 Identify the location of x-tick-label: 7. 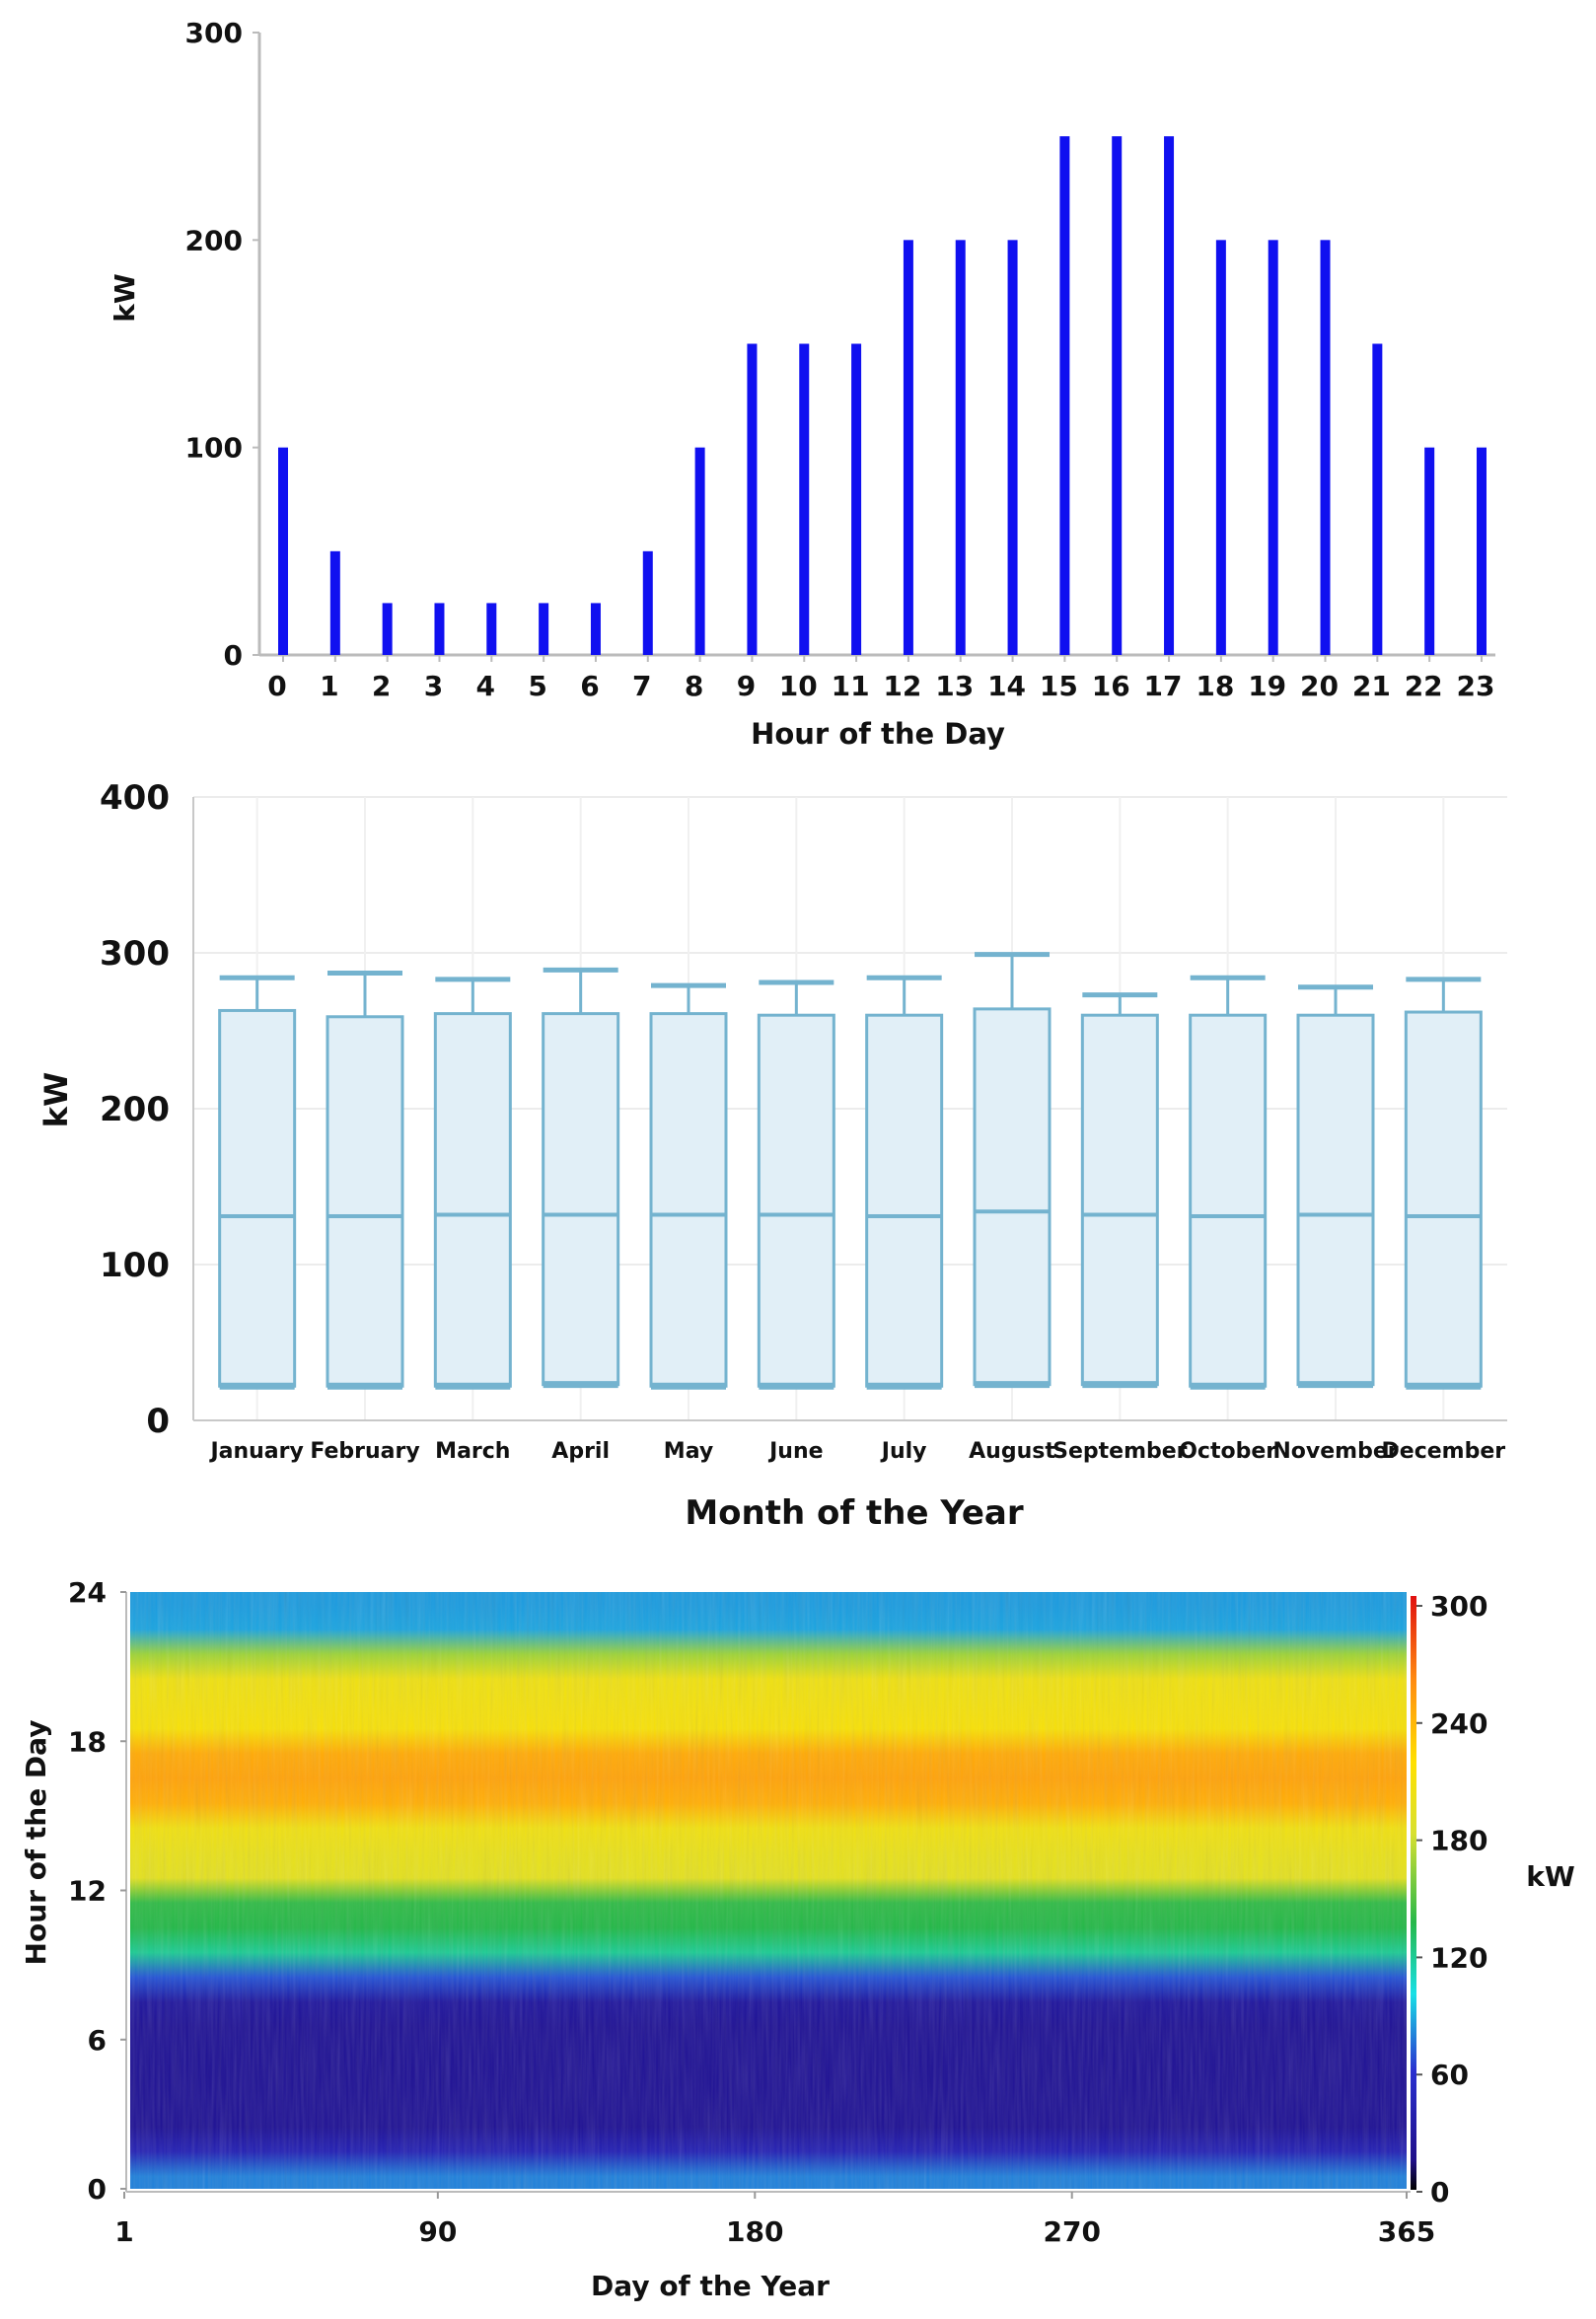
(641, 686).